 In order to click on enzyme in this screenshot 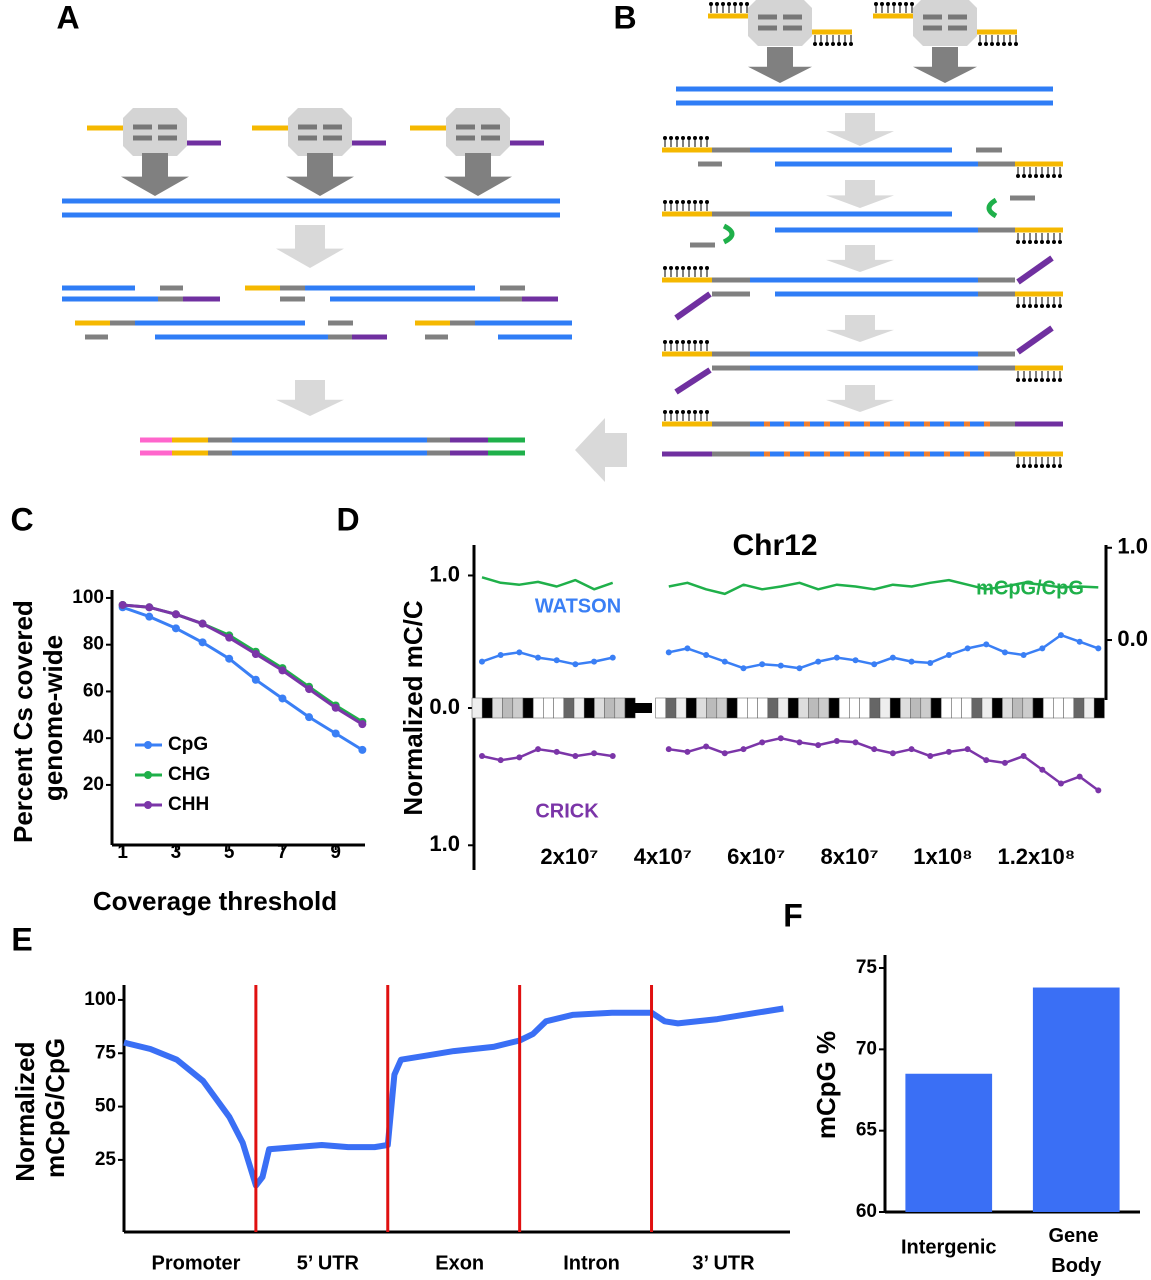, I will do `click(155, 132)`.